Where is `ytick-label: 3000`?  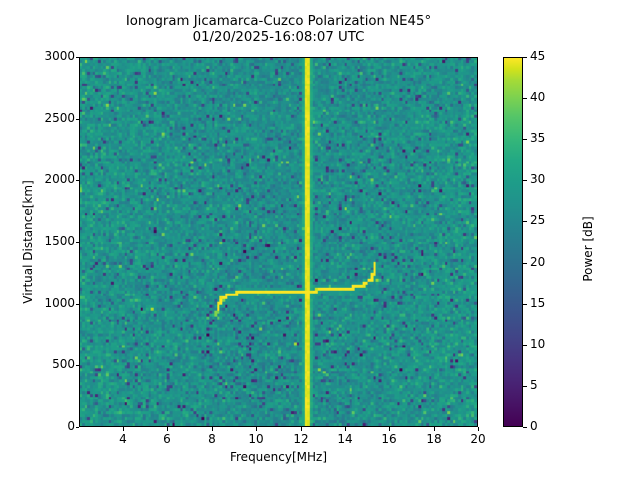
ytick-label: 3000 is located at coordinates (59, 56).